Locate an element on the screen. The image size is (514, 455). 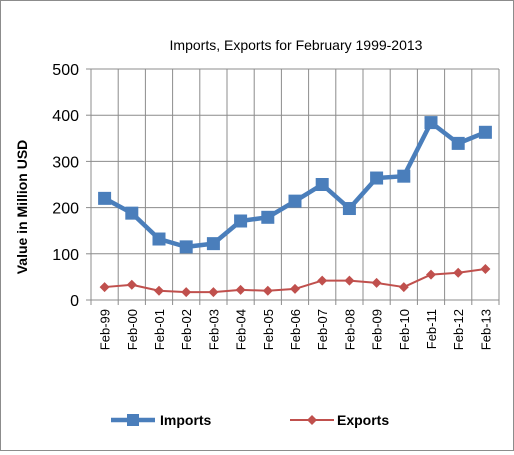
x-tick-label: Feb-06 is located at coordinates (295, 329).